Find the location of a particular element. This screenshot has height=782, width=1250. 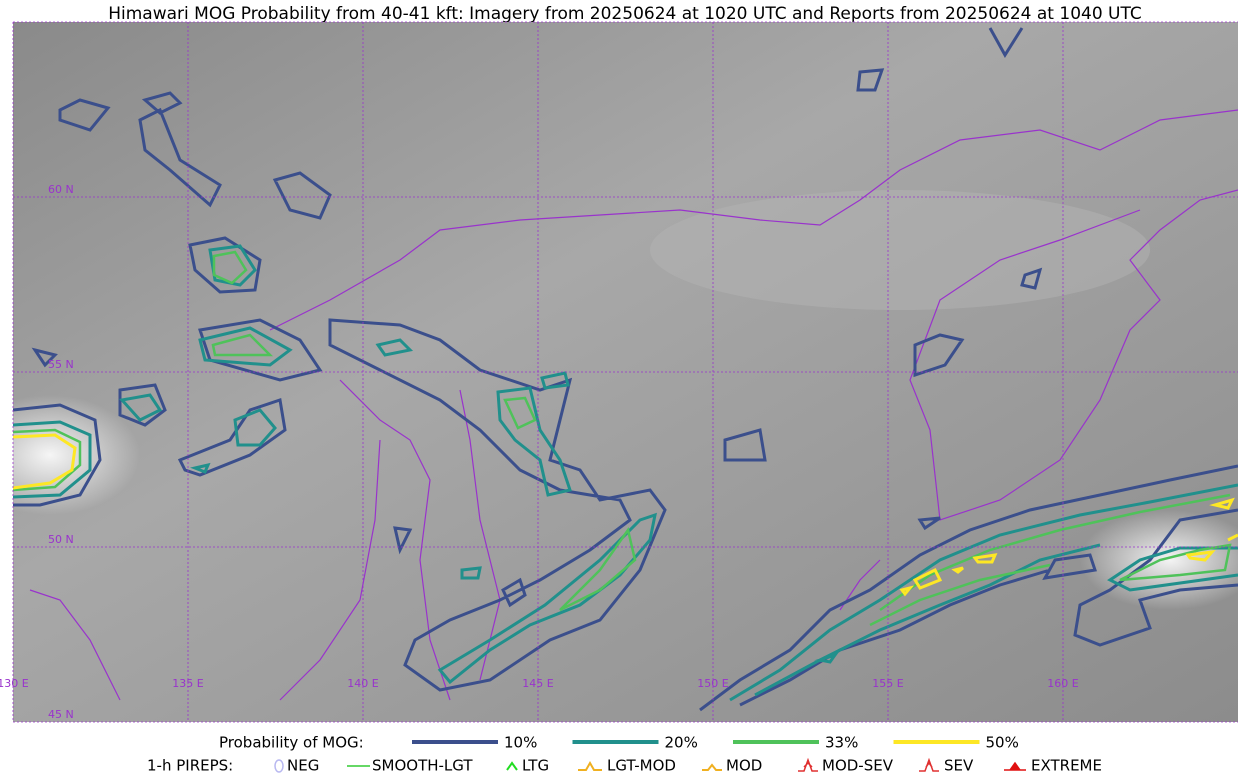

cloud is located at coordinates (900, 250).